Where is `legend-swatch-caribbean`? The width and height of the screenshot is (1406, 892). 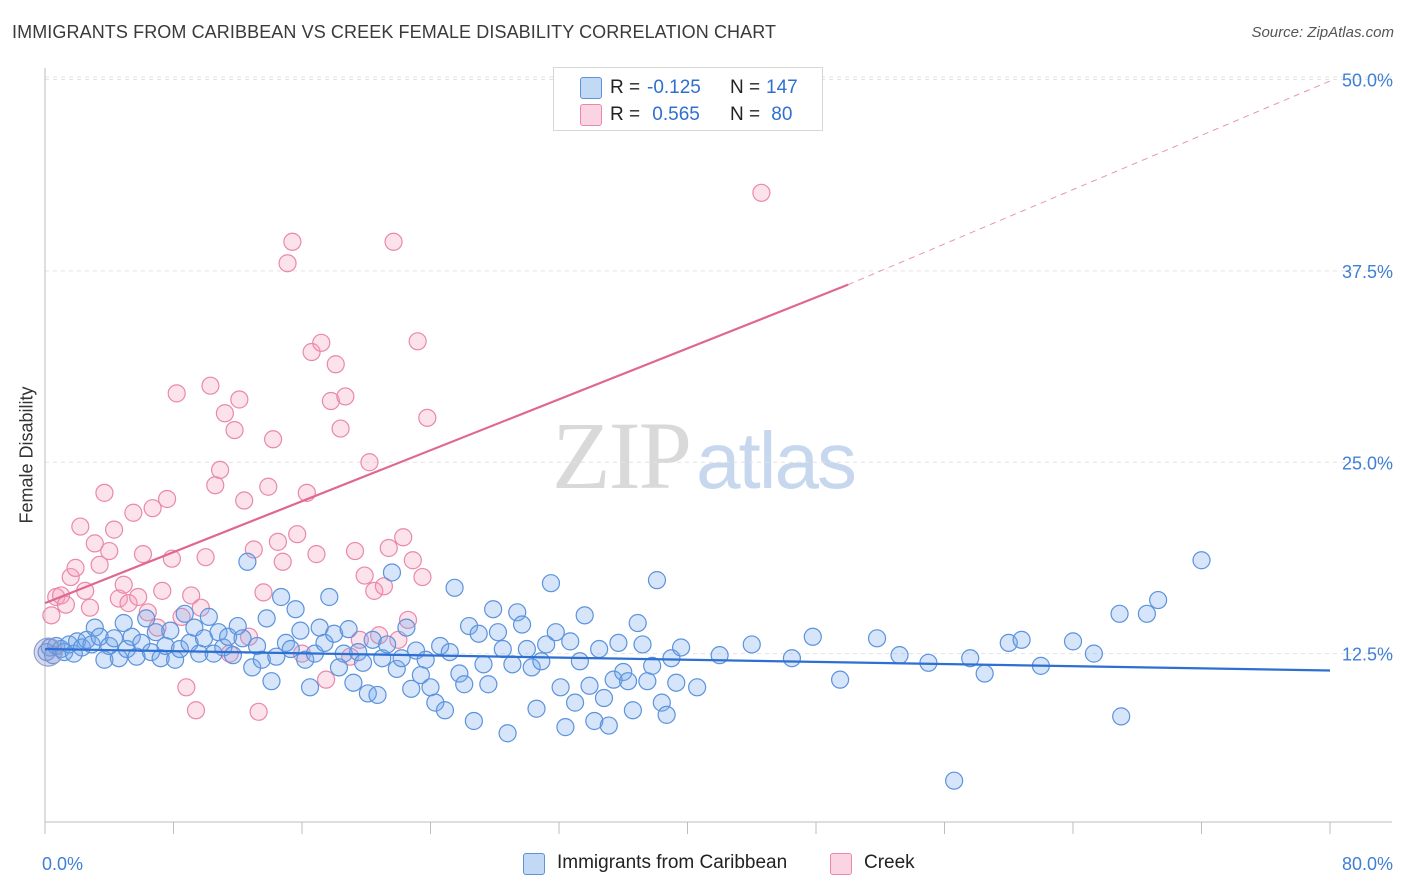
legend-swatch-caribbean is located at coordinates (591, 88).